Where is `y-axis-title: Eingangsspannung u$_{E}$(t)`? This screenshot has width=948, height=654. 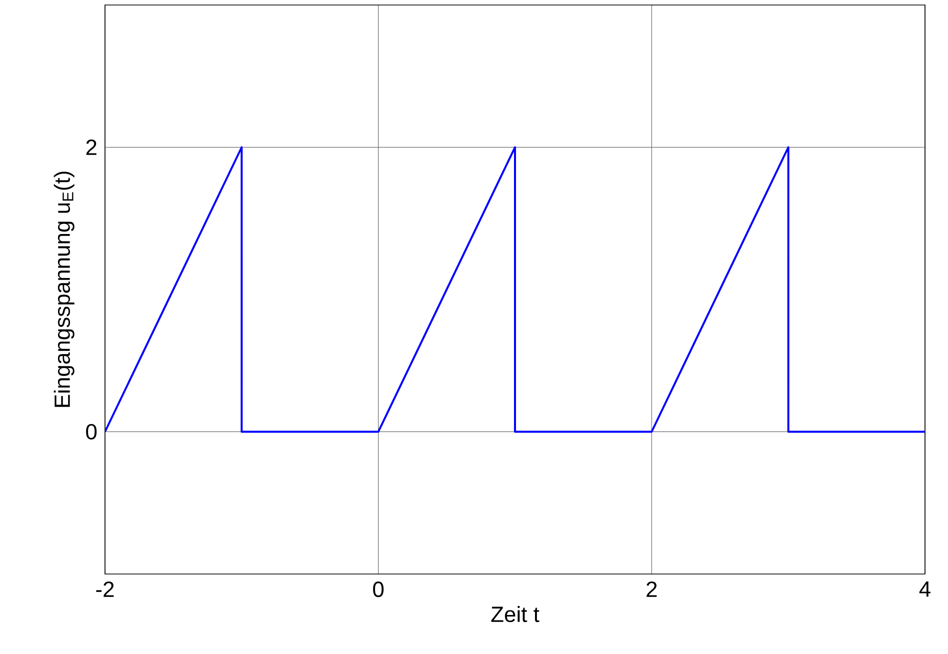 y-axis-title: Eingangsspannung u$_{E}$(t) is located at coordinates (64, 289).